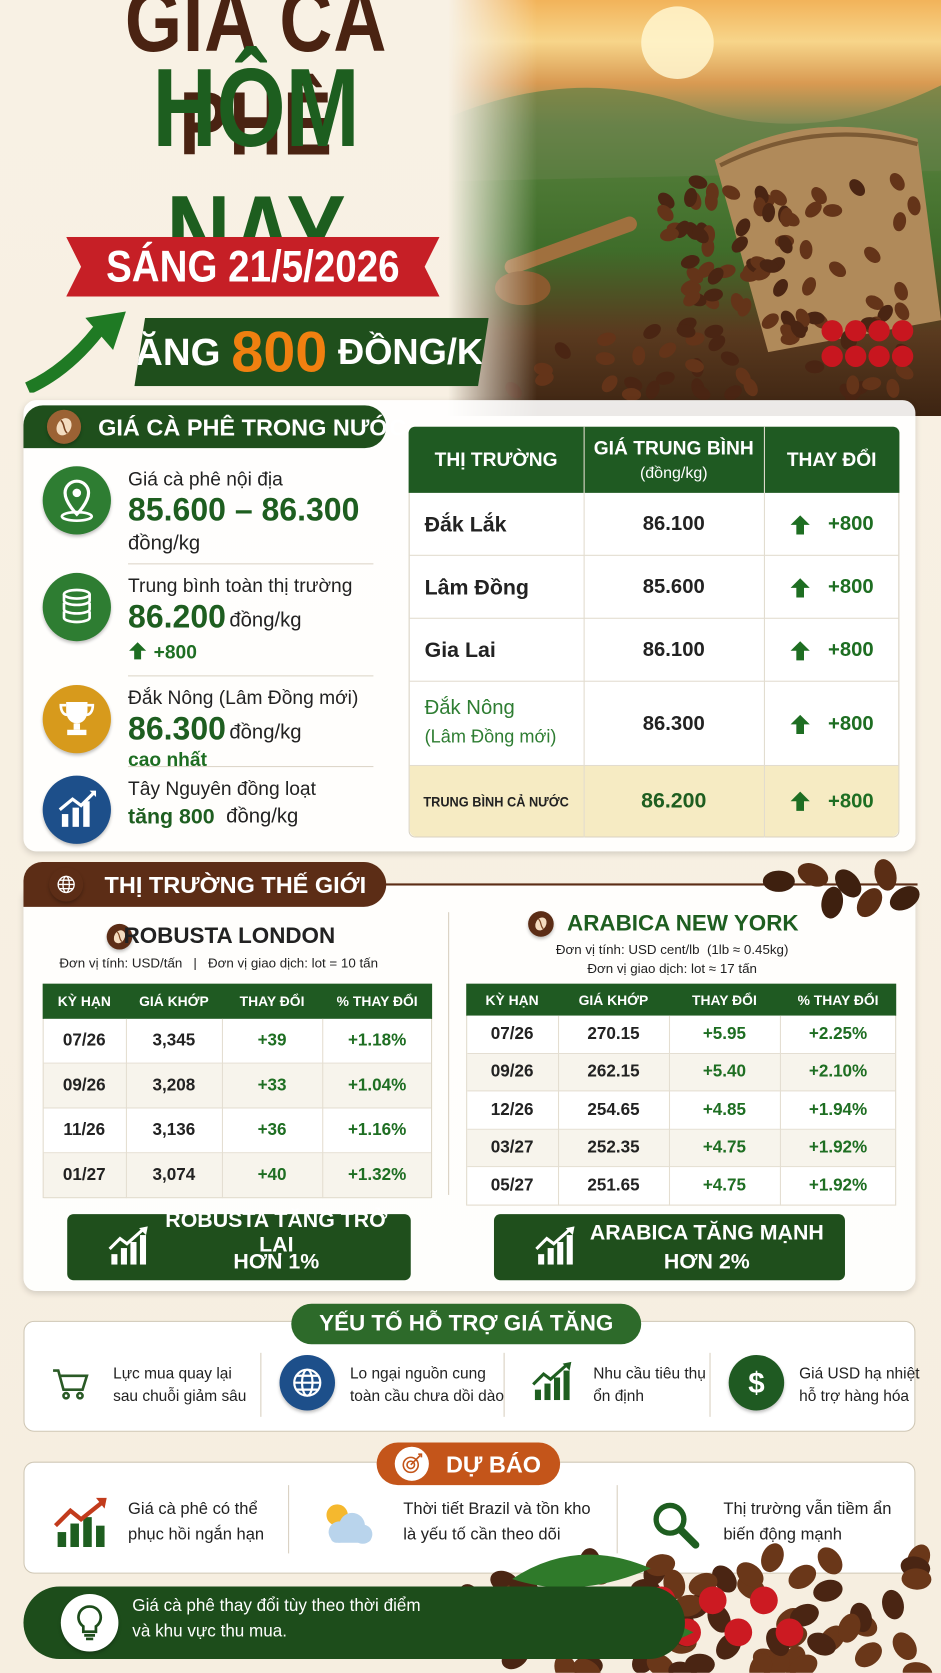 The height and width of the screenshot is (1673, 941). I want to click on td: +1.16%, so click(377, 1130).